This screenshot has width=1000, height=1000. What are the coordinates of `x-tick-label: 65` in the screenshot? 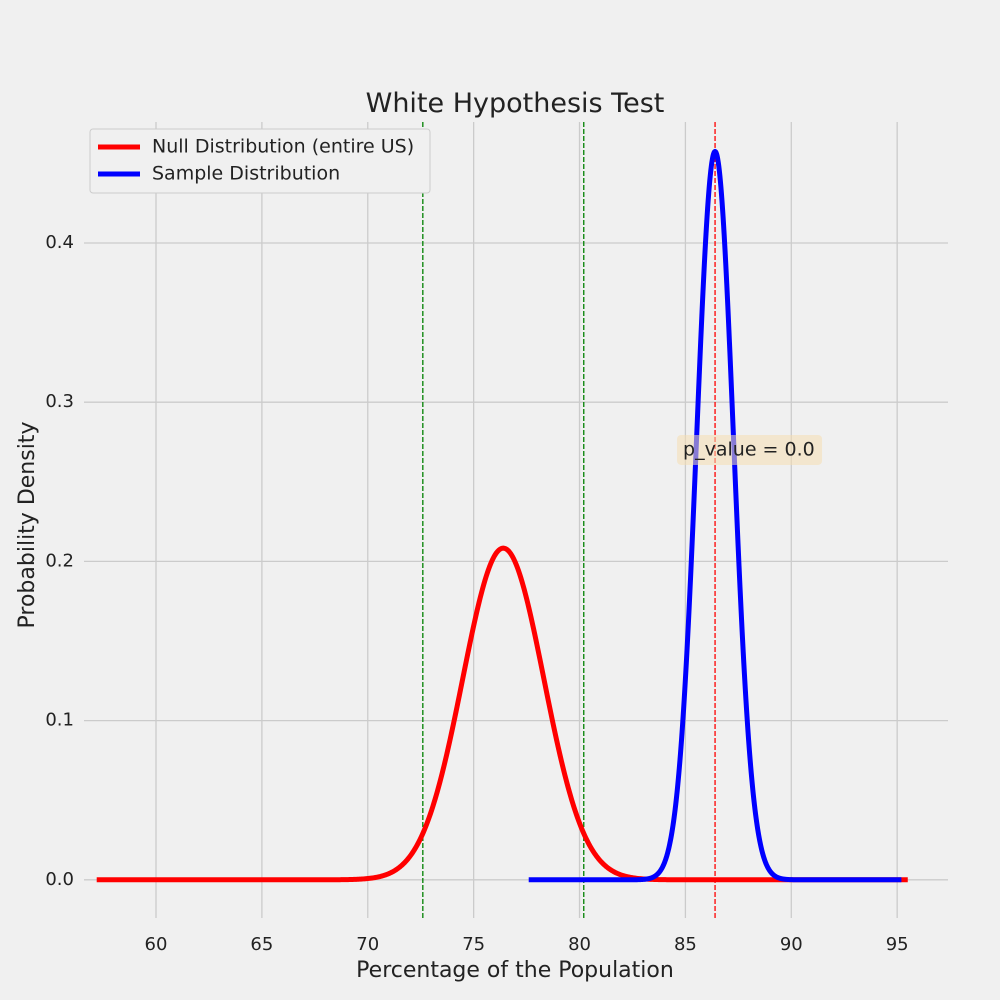 It's located at (261, 944).